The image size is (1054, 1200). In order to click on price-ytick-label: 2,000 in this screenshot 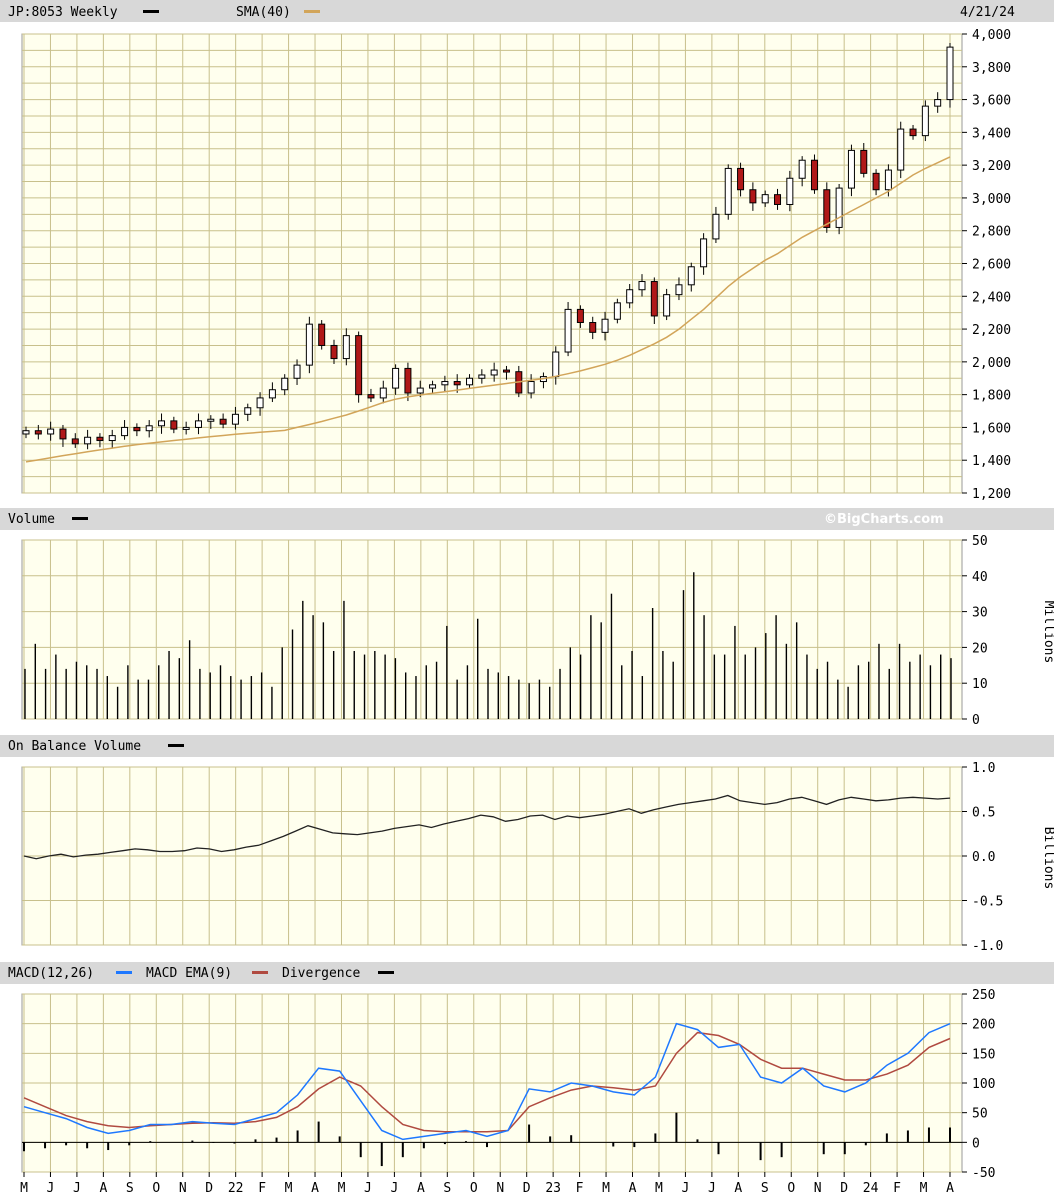, I will do `click(991, 363)`.